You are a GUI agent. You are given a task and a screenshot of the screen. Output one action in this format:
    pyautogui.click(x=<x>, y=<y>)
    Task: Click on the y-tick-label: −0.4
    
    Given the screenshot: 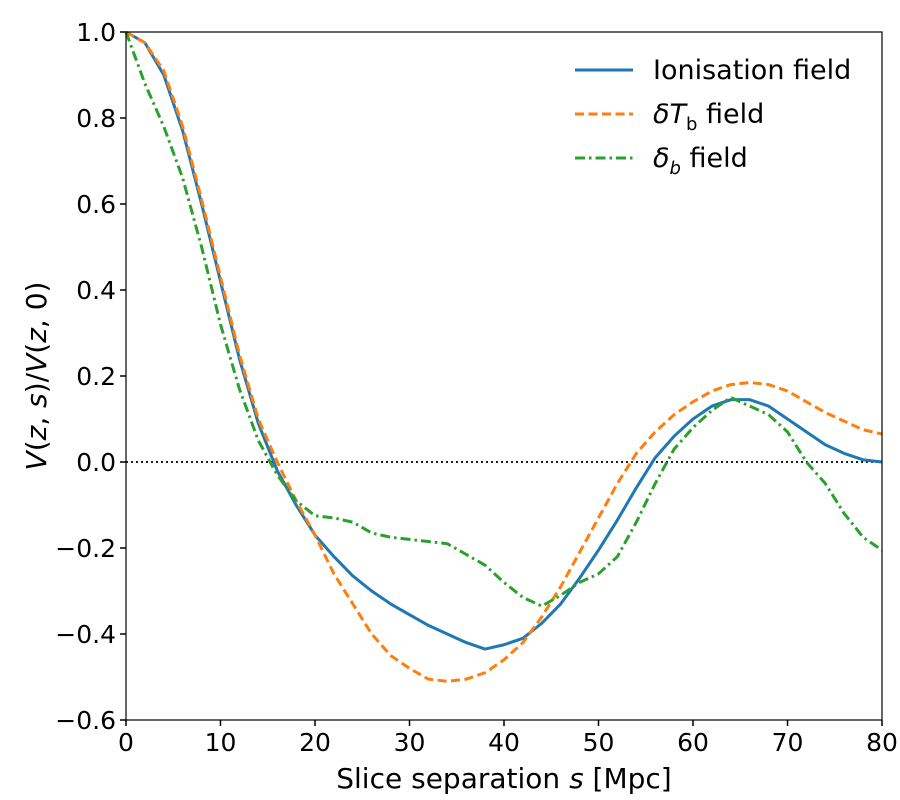 What is the action you would take?
    pyautogui.click(x=85, y=634)
    